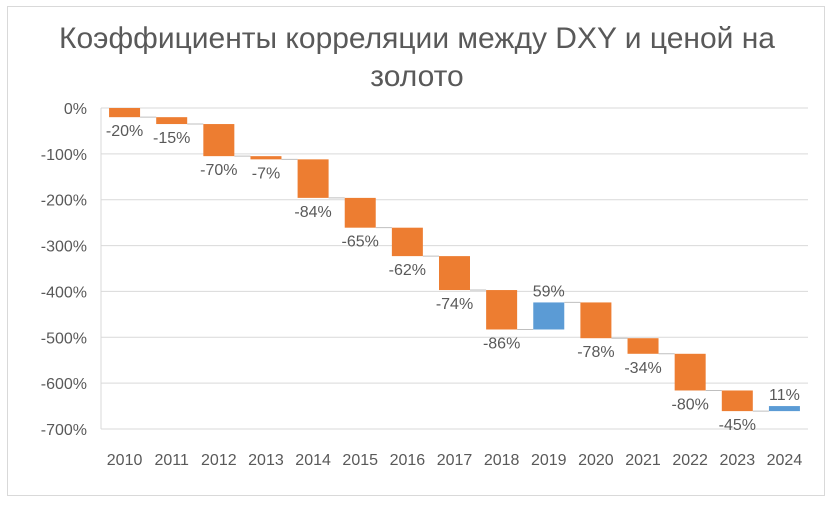 This screenshot has height=507, width=834. Describe the element at coordinates (785, 460) in the screenshot. I see `x-tick-label: 2024` at that location.